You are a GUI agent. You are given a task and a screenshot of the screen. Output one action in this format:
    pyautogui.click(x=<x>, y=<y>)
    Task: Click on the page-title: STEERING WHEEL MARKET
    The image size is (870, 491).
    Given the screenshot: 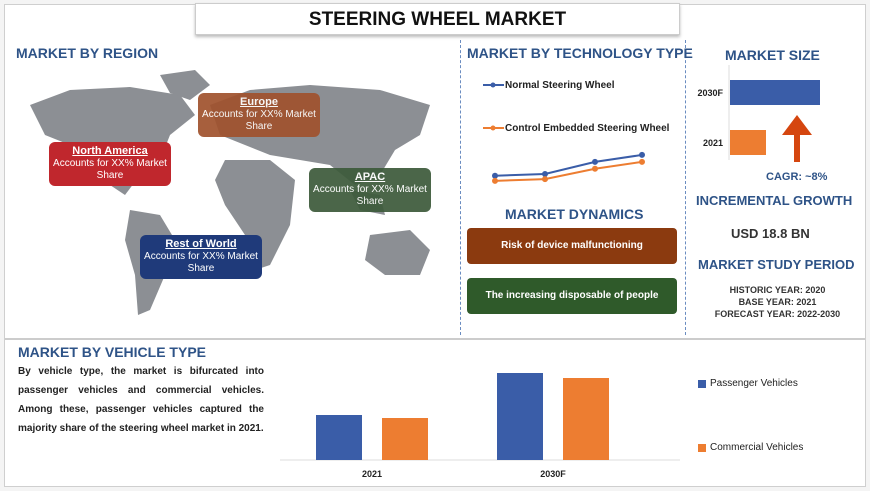 What is the action you would take?
    pyautogui.click(x=437, y=19)
    